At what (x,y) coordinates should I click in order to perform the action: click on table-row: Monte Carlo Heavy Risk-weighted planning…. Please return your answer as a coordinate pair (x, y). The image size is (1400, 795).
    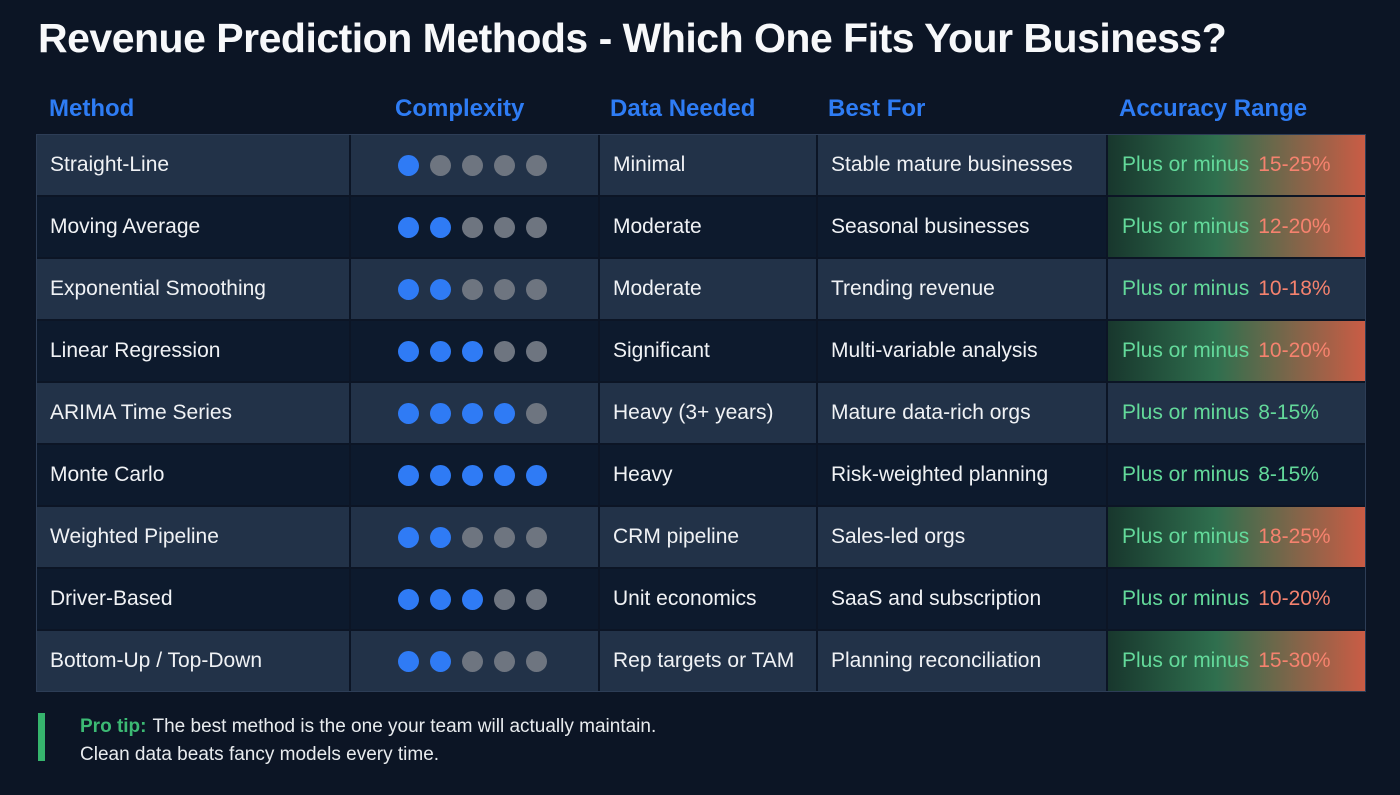
    Looking at the image, I should click on (701, 474).